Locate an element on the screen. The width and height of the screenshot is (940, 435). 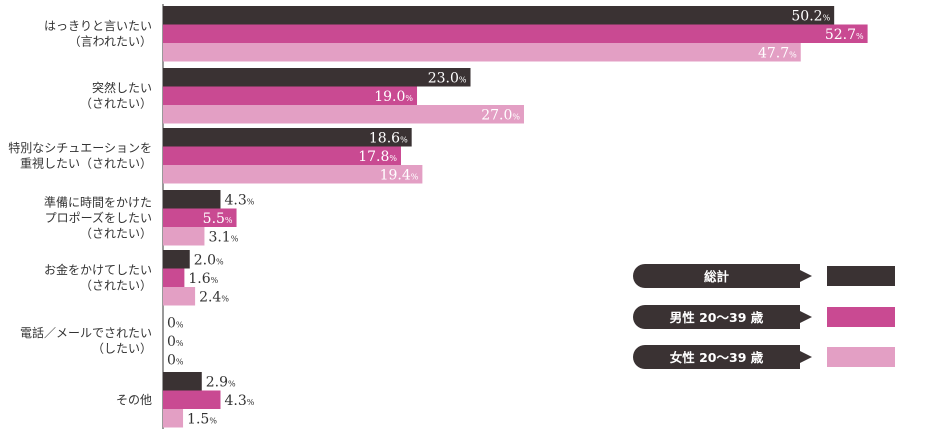
legend-label: 女性 20～39 歳 is located at coordinates (717, 357).